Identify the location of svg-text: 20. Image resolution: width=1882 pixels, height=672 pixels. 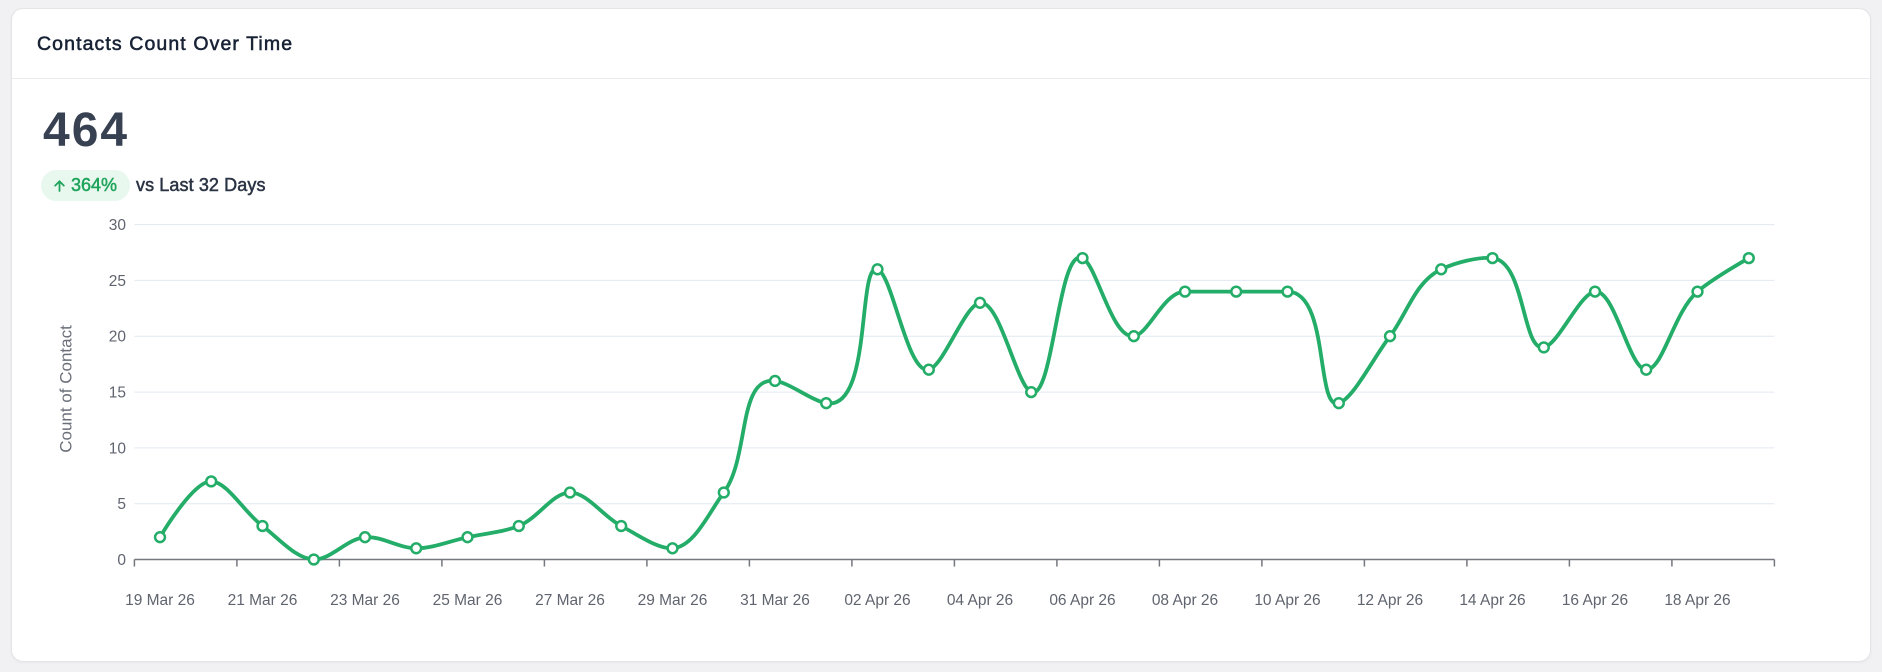
(118, 337).